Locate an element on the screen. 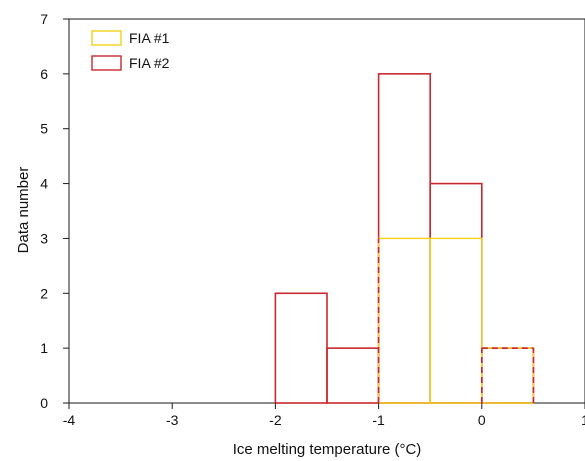 The height and width of the screenshot is (461, 585). legend-item: FIA #2 is located at coordinates (130, 63).